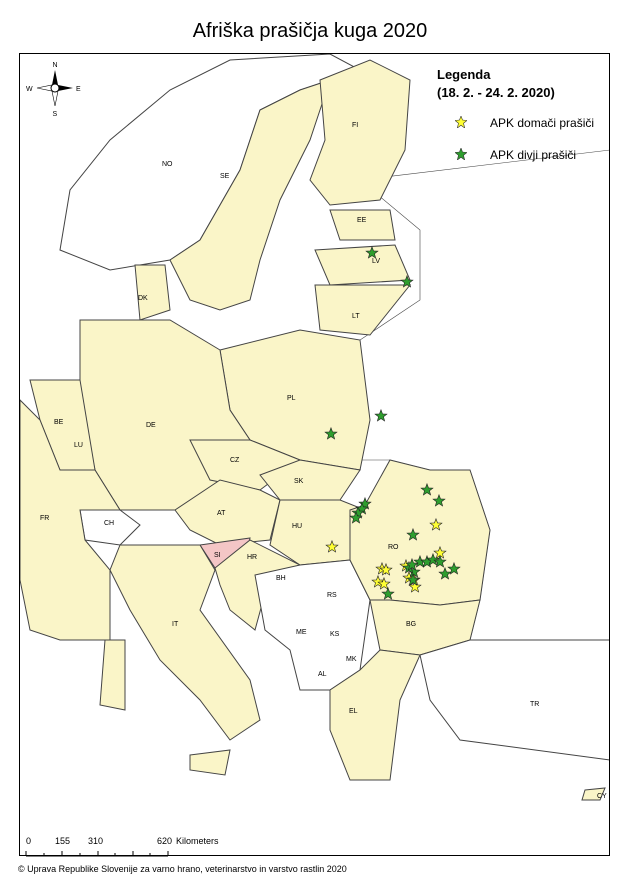 This screenshot has width=620, height=877. I want to click on country-it, so click(185, 642).